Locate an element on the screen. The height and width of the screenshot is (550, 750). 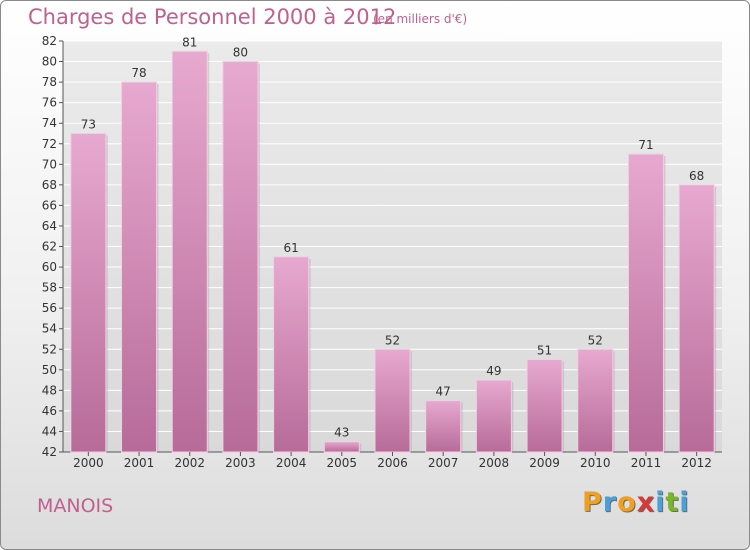
y-tick-label: 44 is located at coordinates (49, 431).